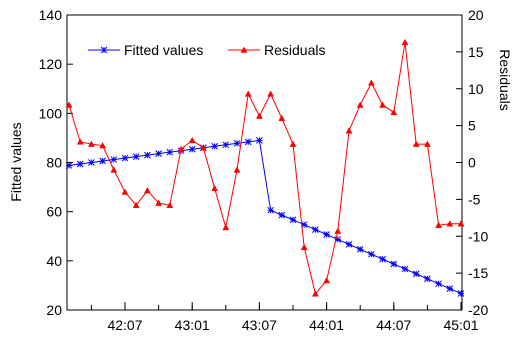  What do you see at coordinates (476, 89) in the screenshot?
I see `y-right-tick-label: 10` at bounding box center [476, 89].